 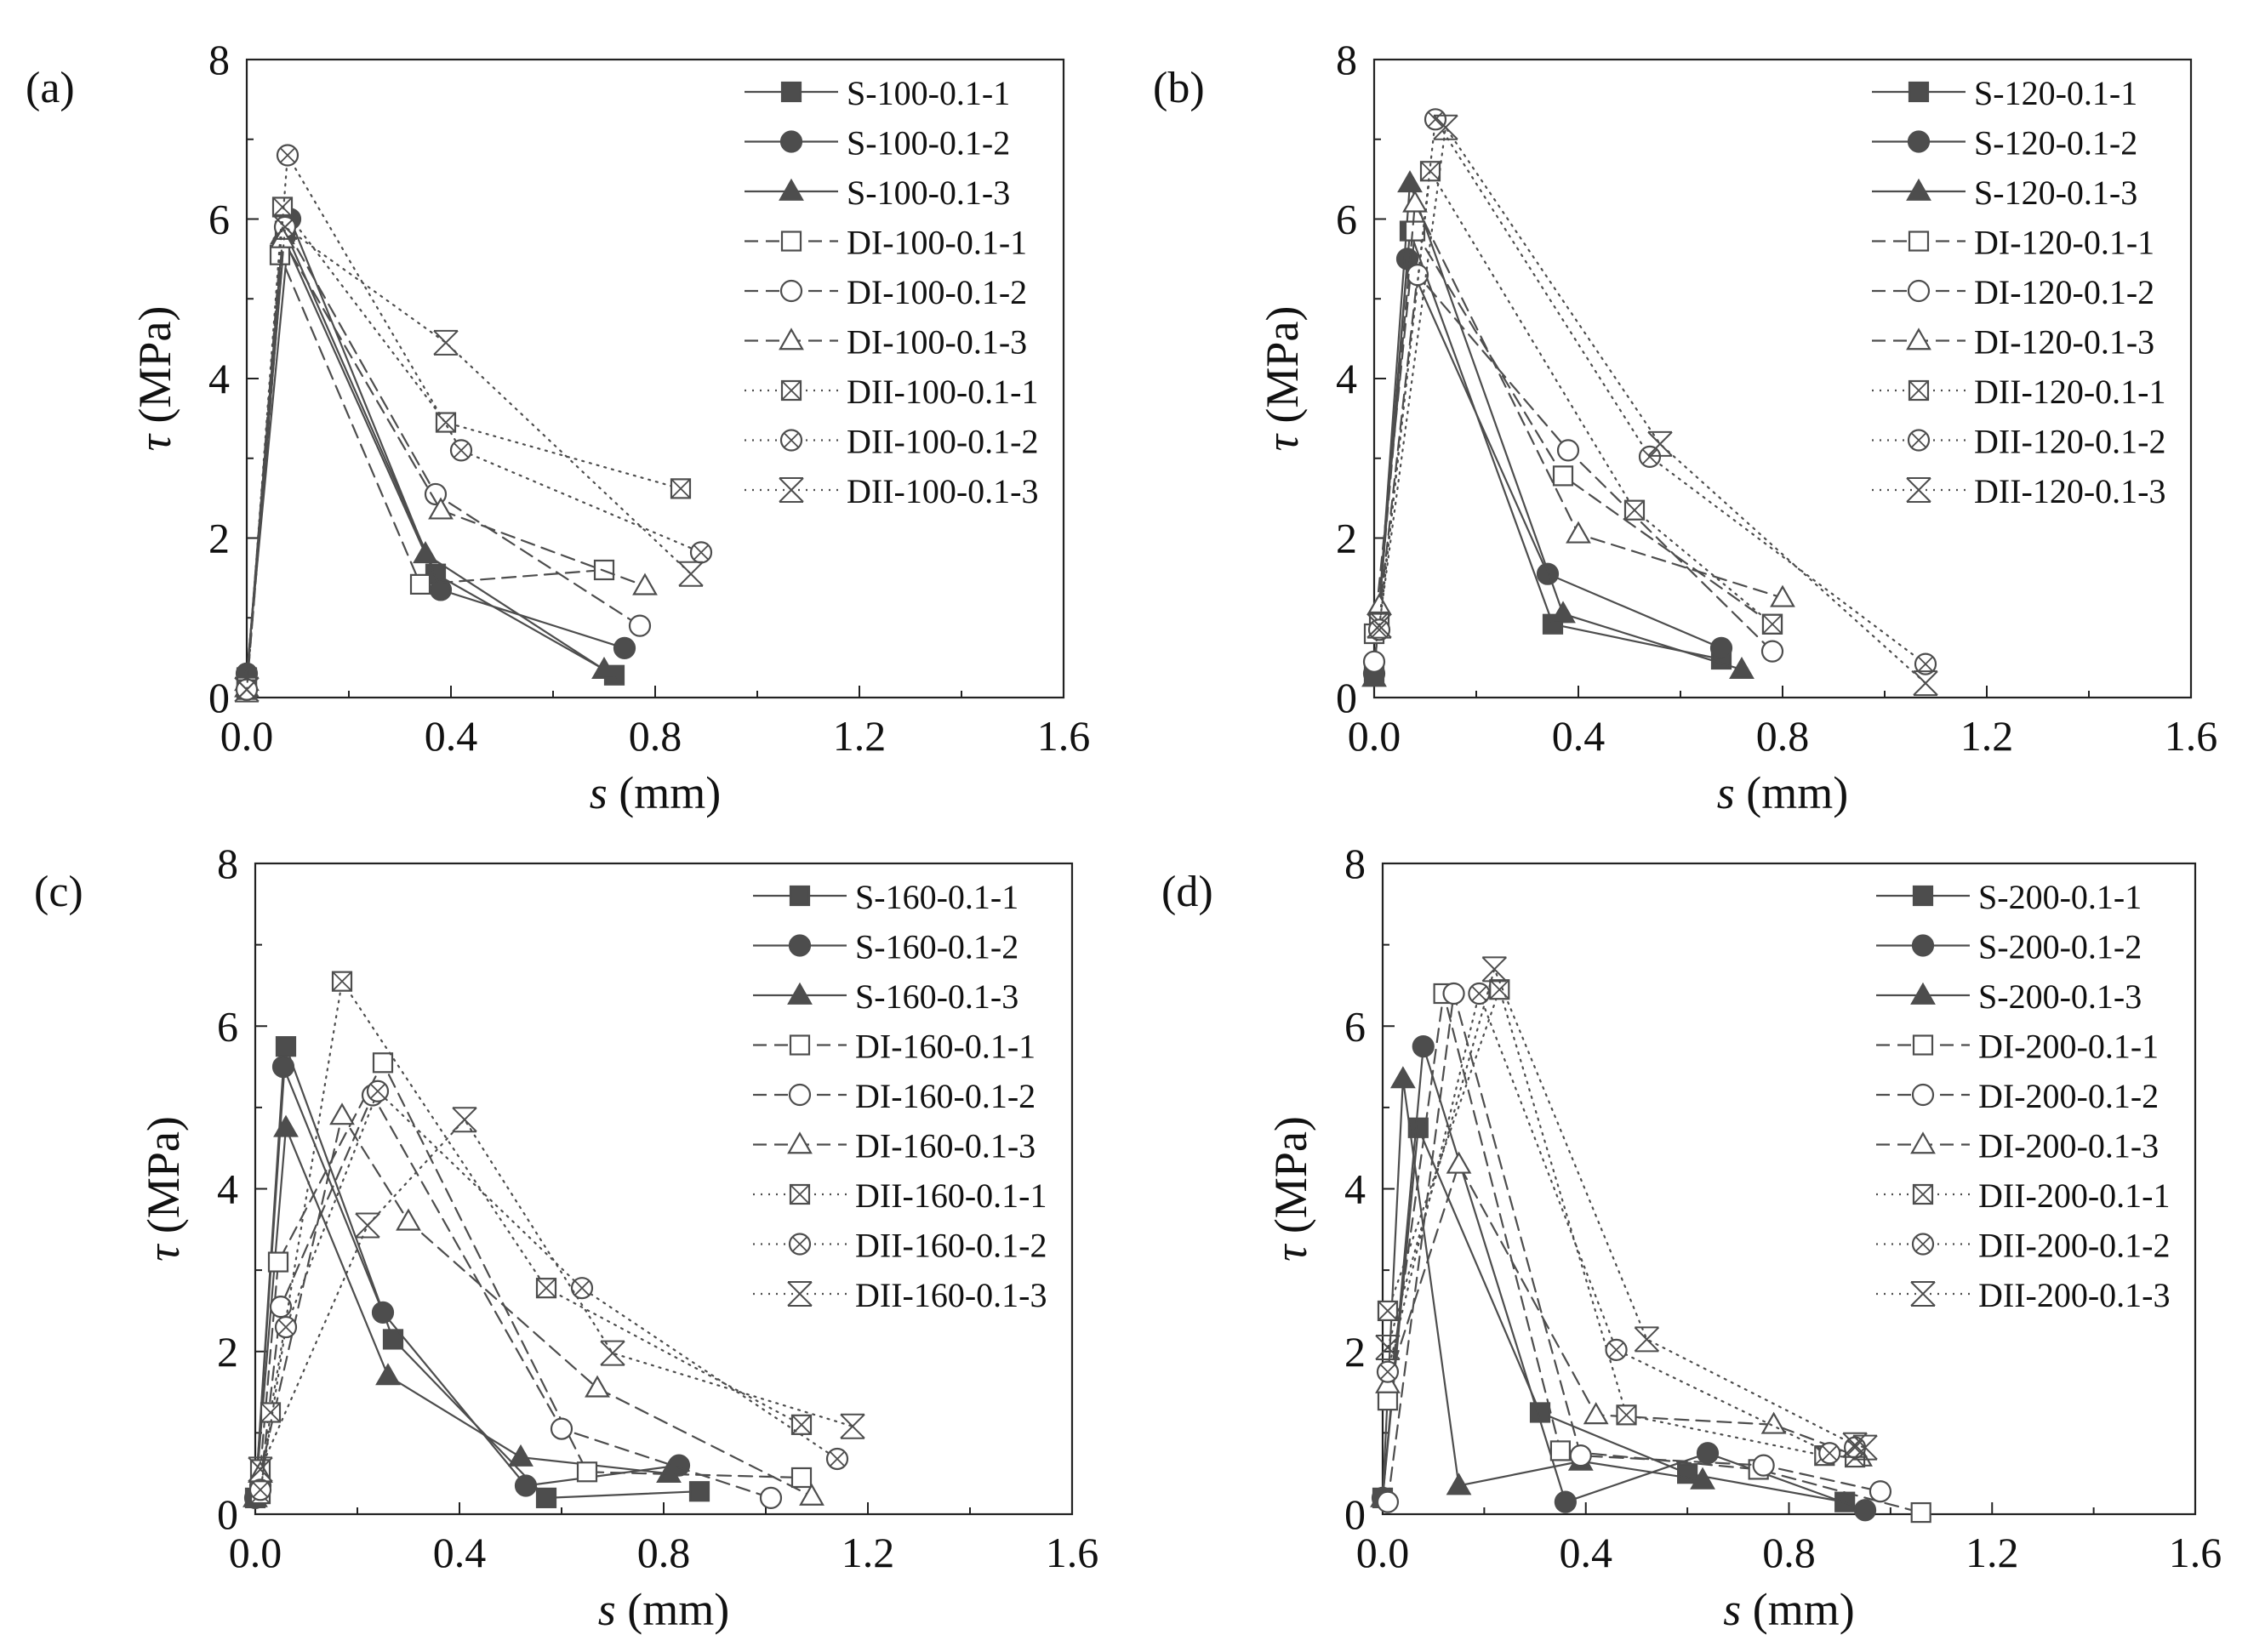 What do you see at coordinates (2070, 392) in the screenshot?
I see `legend-label: DII-120-0.1-1` at bounding box center [2070, 392].